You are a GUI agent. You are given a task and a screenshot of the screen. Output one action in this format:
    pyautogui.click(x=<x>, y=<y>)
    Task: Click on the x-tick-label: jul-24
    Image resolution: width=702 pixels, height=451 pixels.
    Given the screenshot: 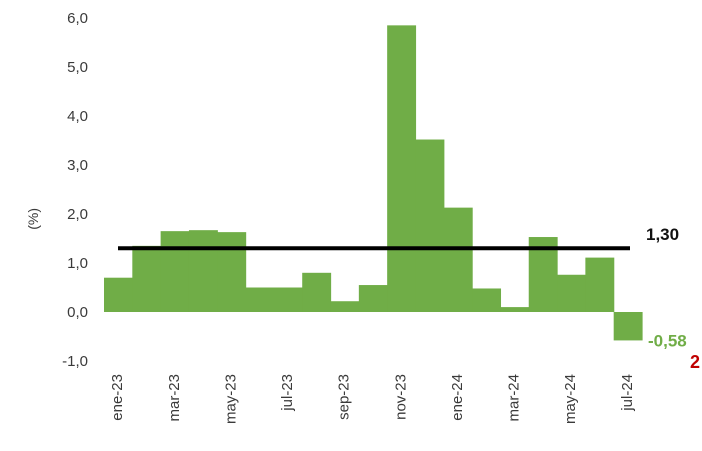 What is the action you would take?
    pyautogui.click(x=627, y=393)
    